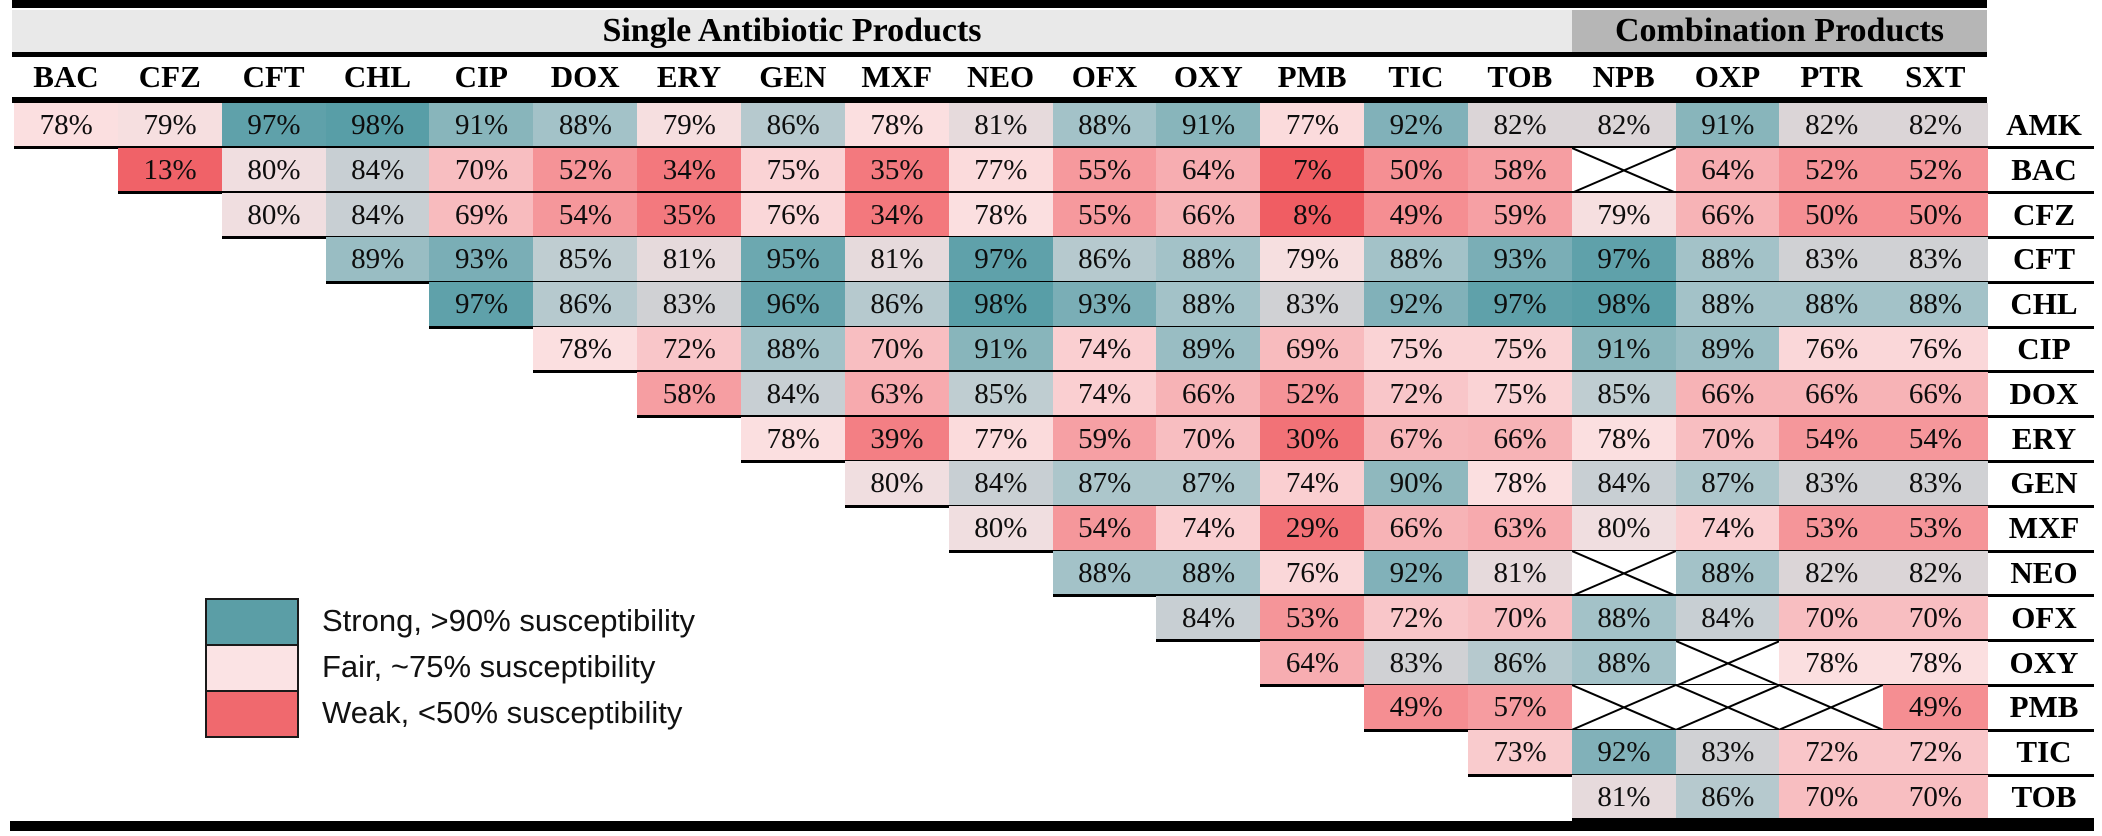  Describe the element at coordinates (1104, 76) in the screenshot. I see `column-header-ofx: OFX` at that location.